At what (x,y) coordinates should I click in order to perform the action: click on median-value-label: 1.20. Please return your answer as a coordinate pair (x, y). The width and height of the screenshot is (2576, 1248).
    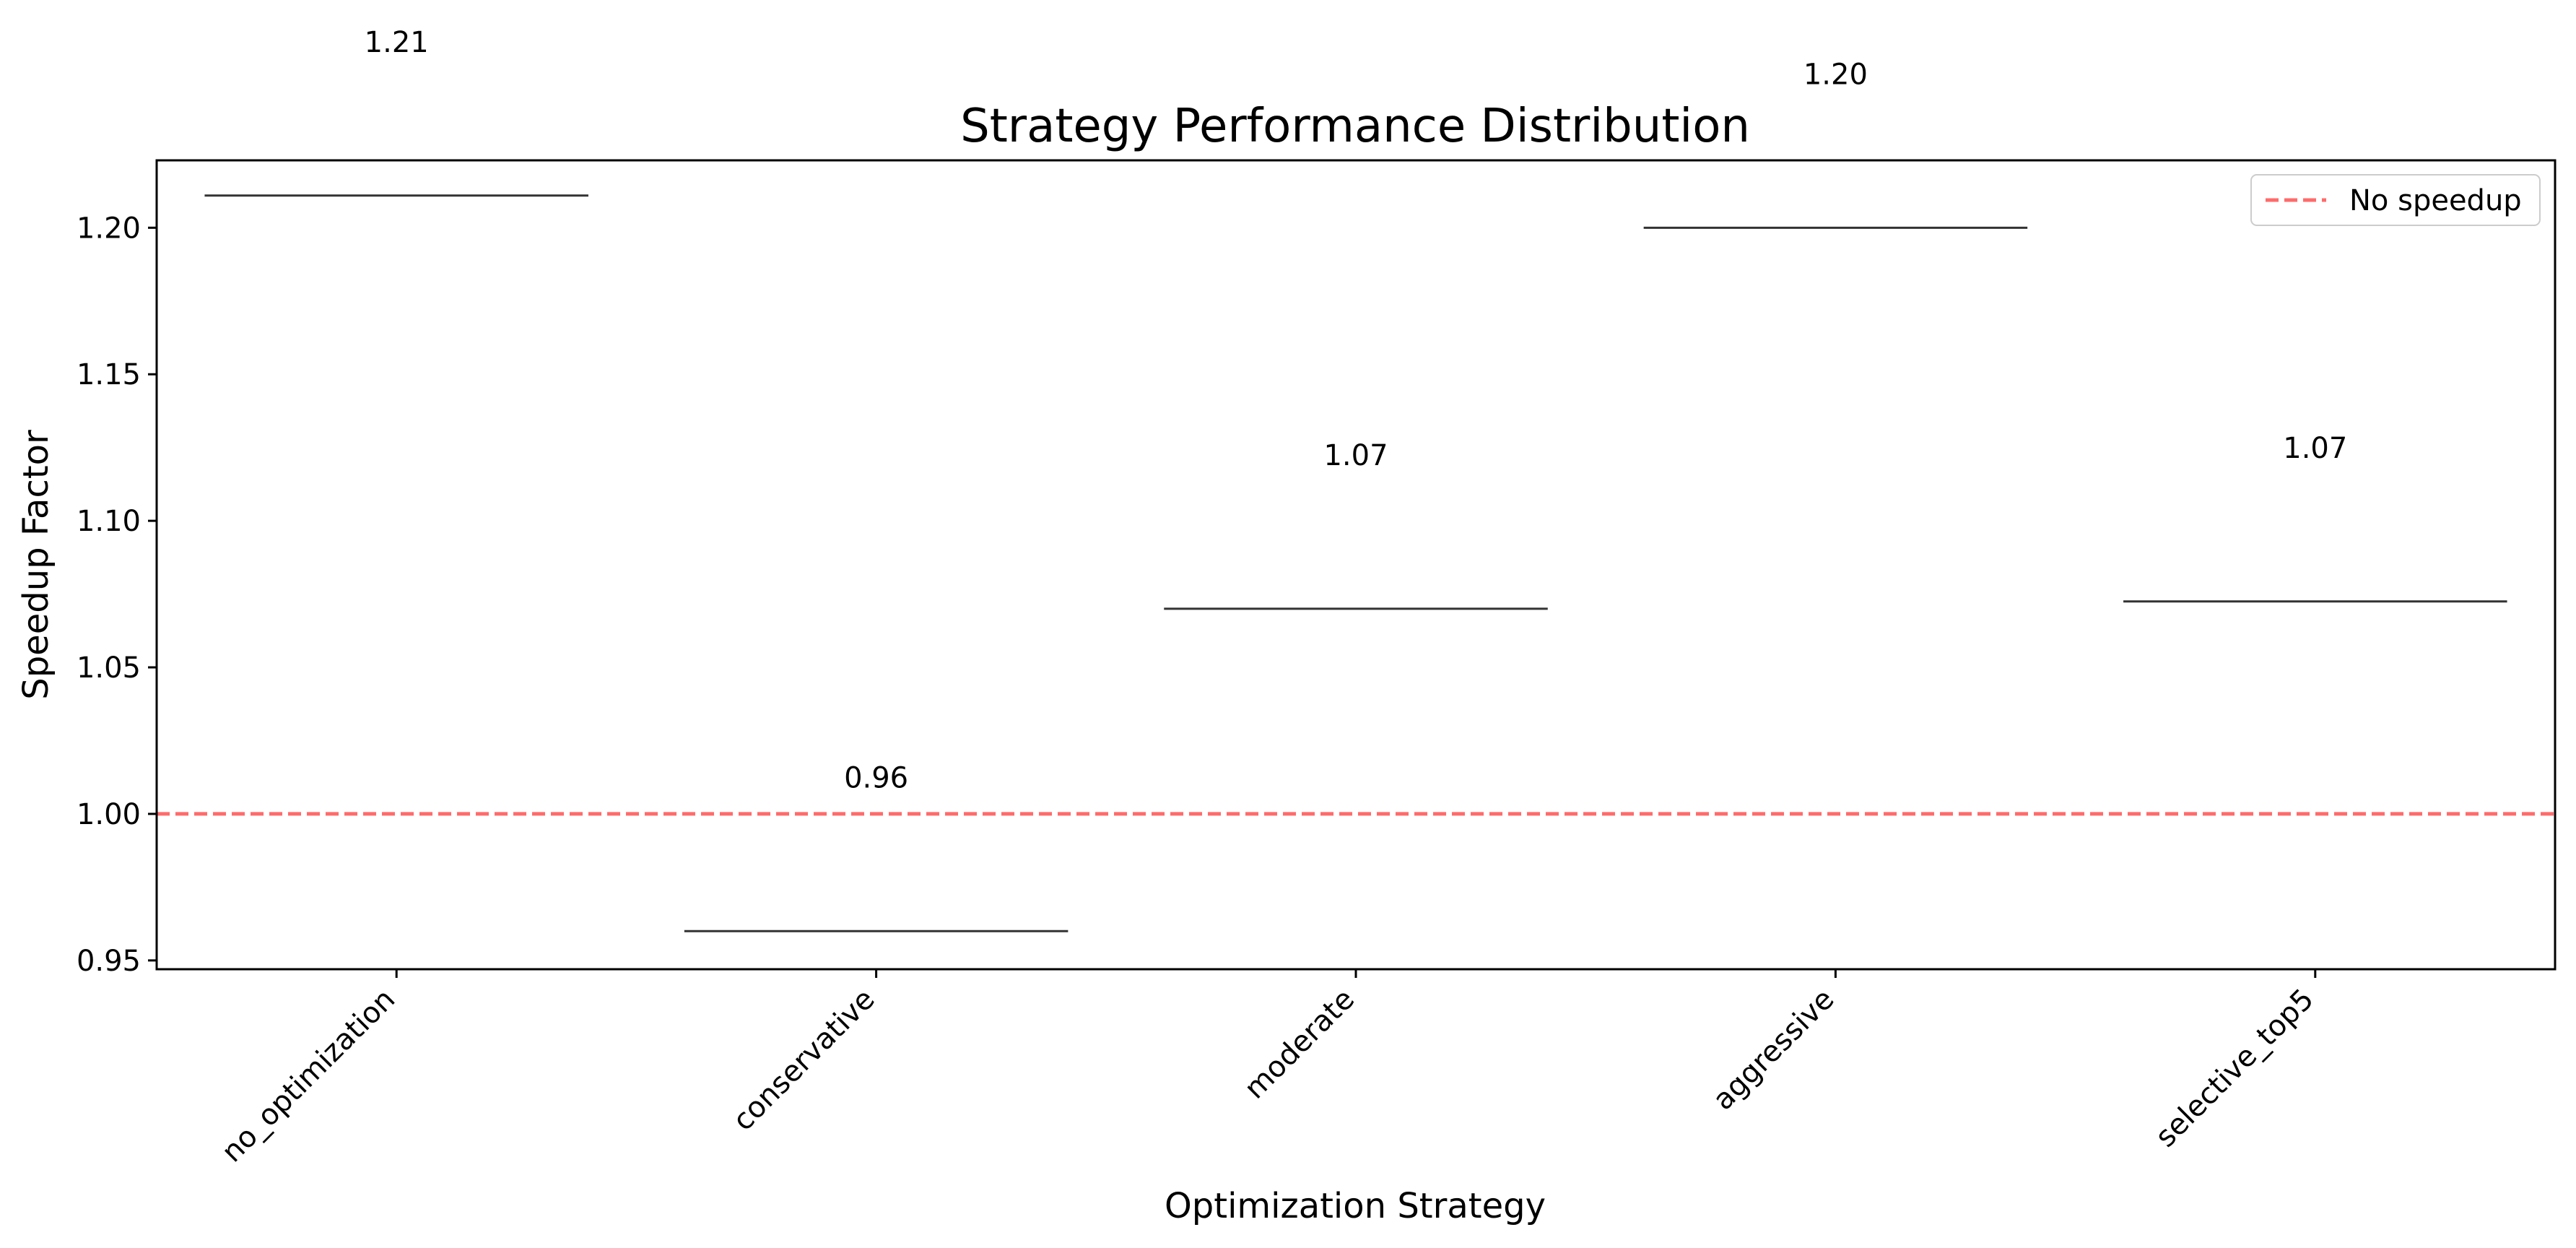
    Looking at the image, I should click on (1835, 75).